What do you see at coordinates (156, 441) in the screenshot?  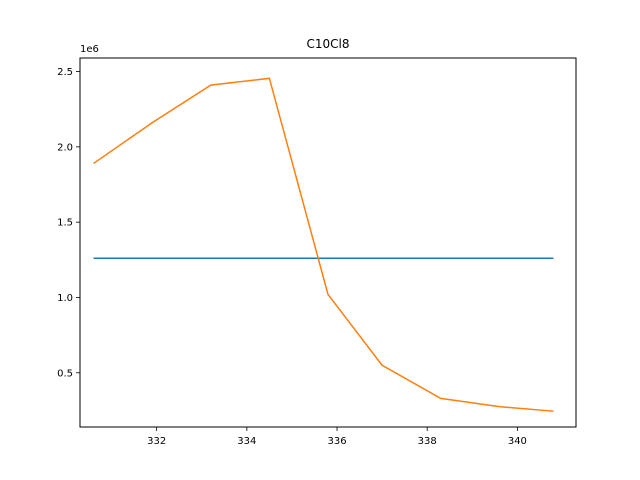 I see `x-tick-label: 332` at bounding box center [156, 441].